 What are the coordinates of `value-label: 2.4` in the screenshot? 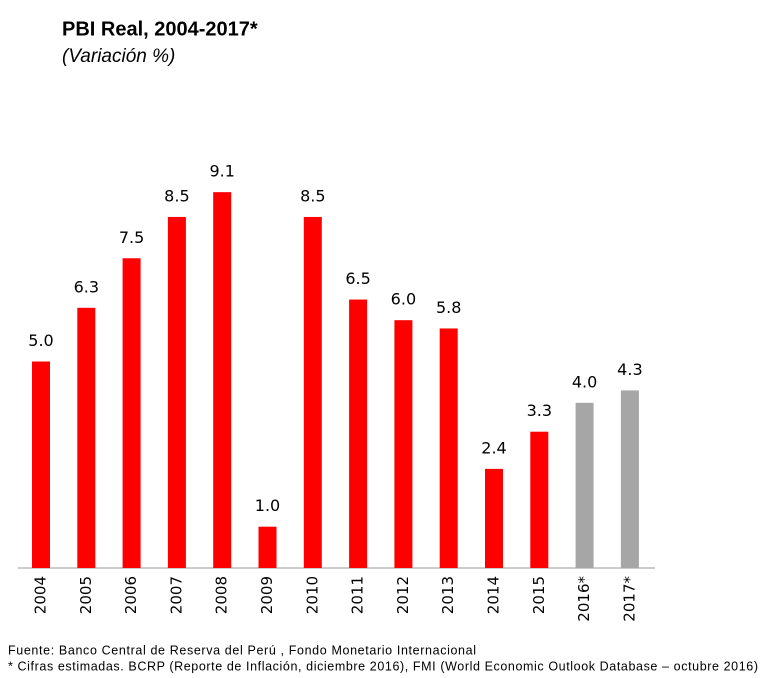 It's located at (493, 447).